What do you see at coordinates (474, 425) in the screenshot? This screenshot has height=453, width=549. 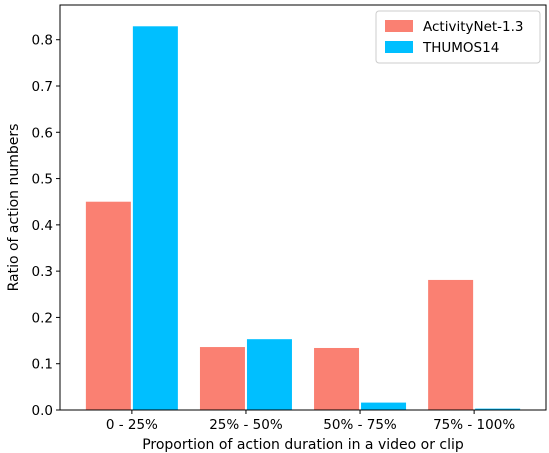 I see `x-tick-label: 75% - 100%` at bounding box center [474, 425].